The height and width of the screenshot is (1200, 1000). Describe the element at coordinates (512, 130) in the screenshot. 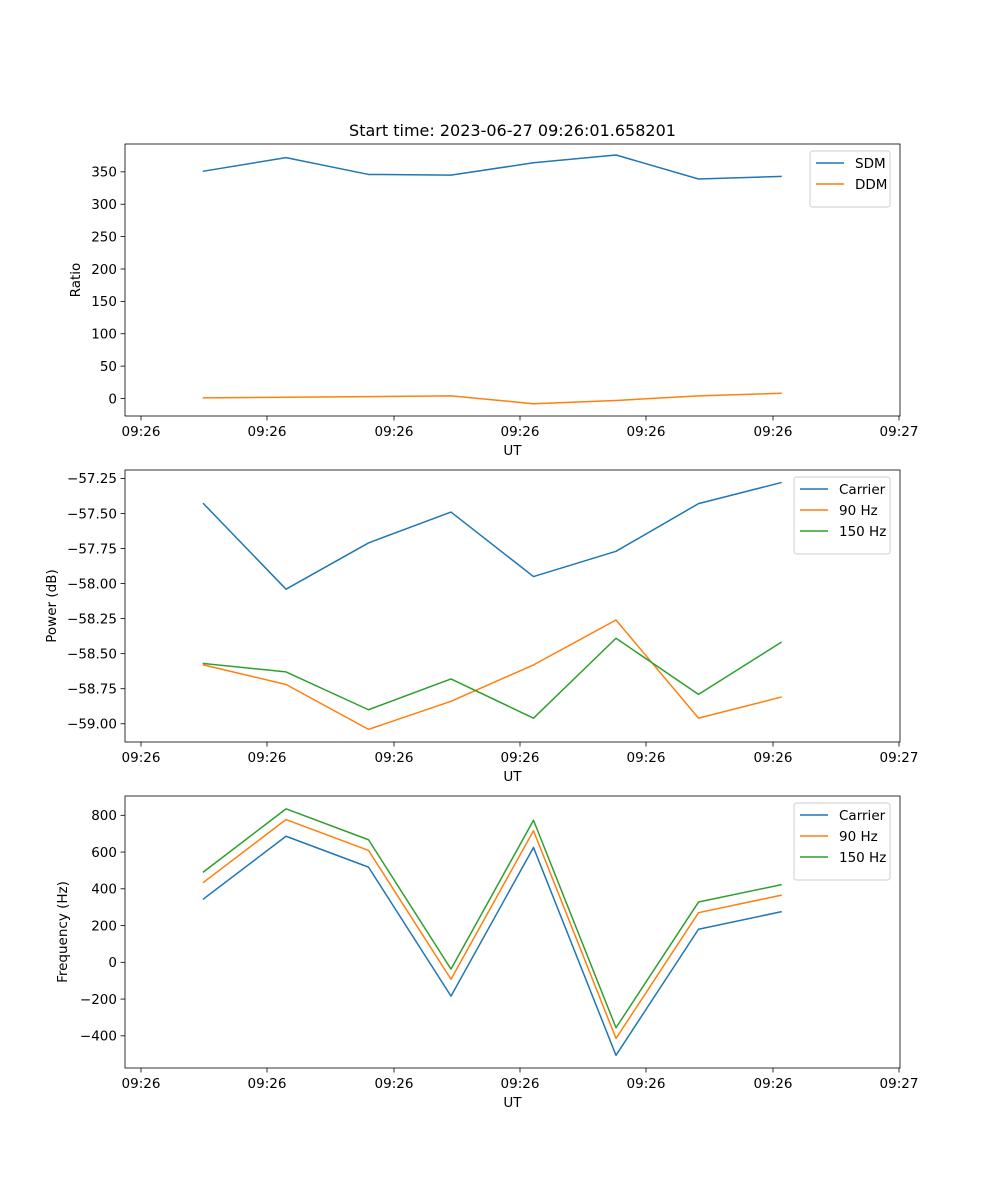

I see `chart-title: Start time: 2023-06-27 09:26:01.658201` at that location.